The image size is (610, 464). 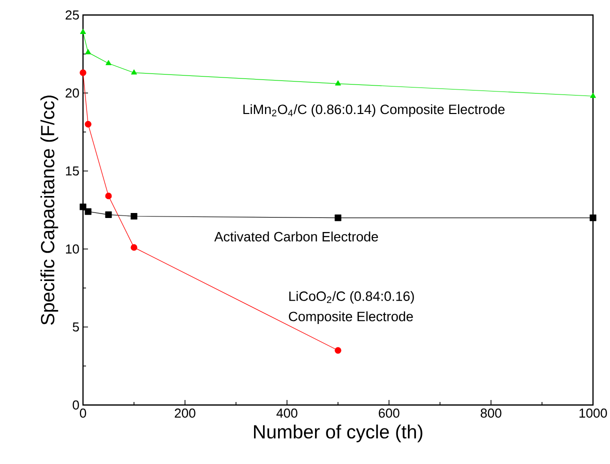 What do you see at coordinates (351, 297) in the screenshot?
I see `annotation: LiCoO$_{2}$/C (0.84:0.16)` at bounding box center [351, 297].